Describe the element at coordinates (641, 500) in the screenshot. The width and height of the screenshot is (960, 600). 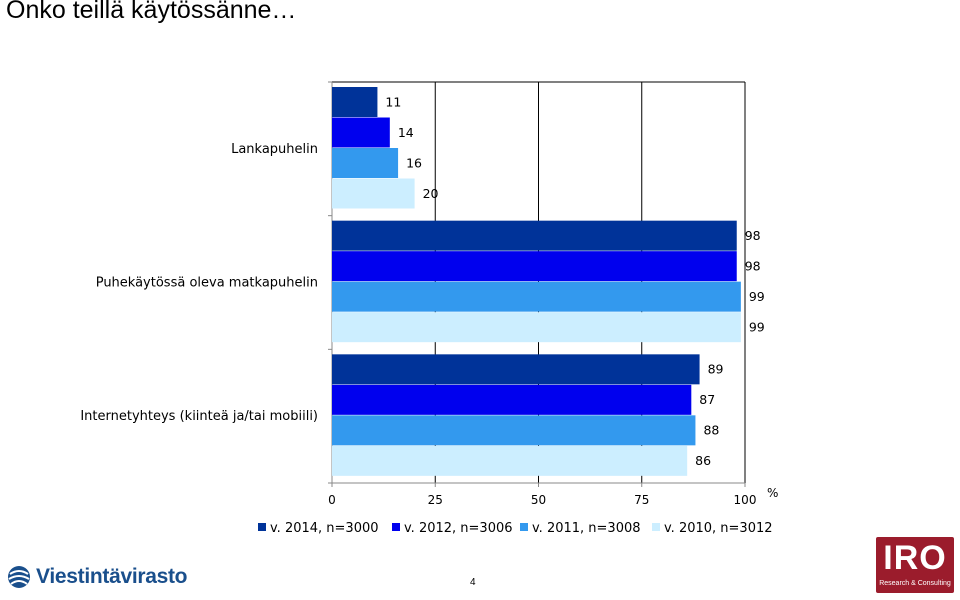
I see `x-tick-label-75: 75` at that location.